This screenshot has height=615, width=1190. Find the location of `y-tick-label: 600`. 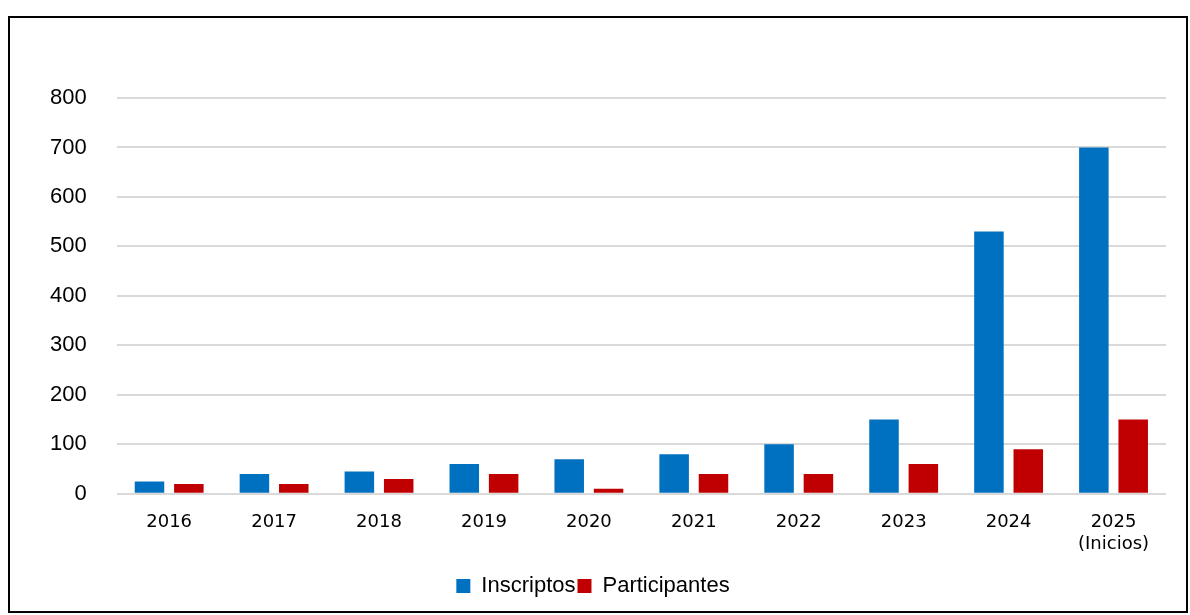

y-tick-label: 600 is located at coordinates (68, 196).